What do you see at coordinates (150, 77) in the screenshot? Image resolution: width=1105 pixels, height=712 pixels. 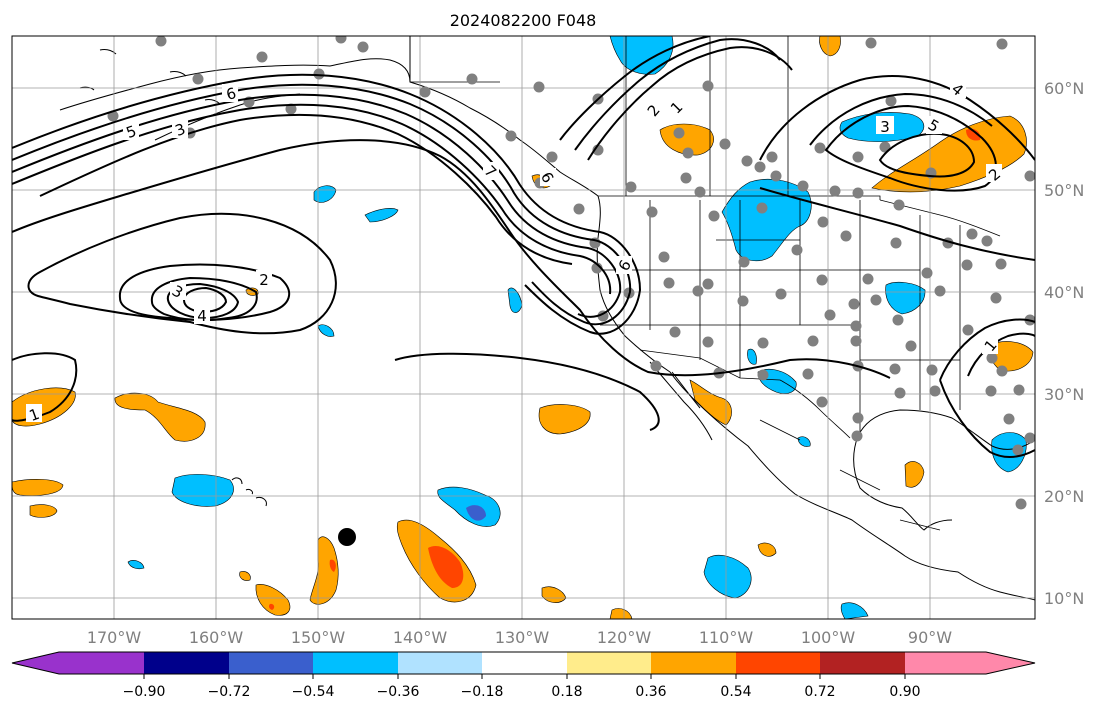 I see `aleutian-islands` at bounding box center [150, 77].